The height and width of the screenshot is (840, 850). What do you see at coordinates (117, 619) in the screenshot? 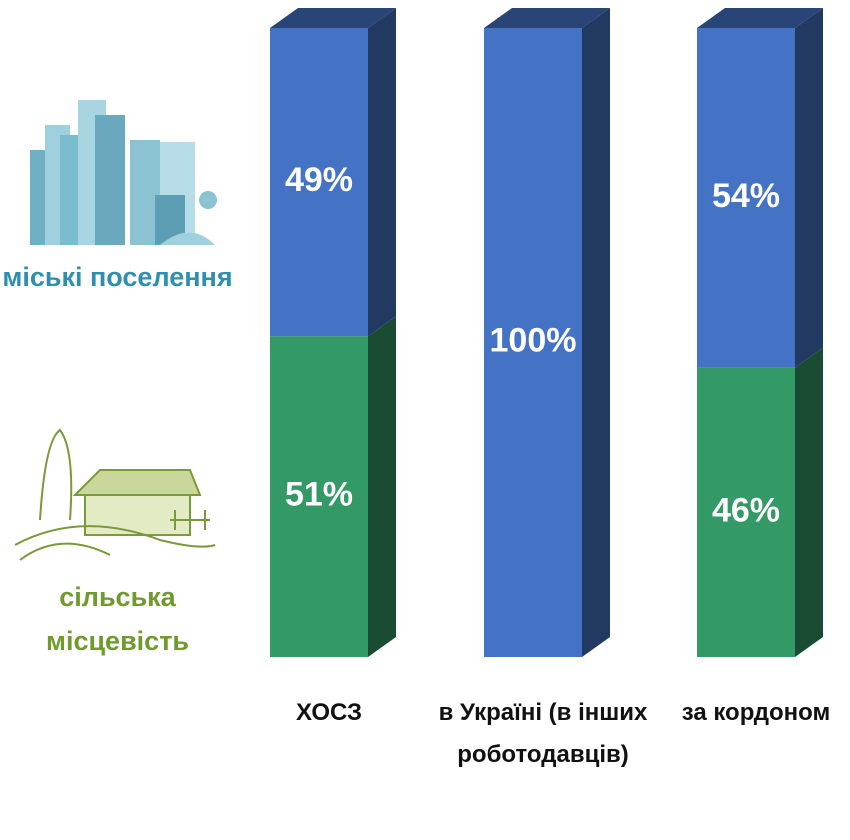
I see `legend-label: сільська місцевість` at bounding box center [117, 619].